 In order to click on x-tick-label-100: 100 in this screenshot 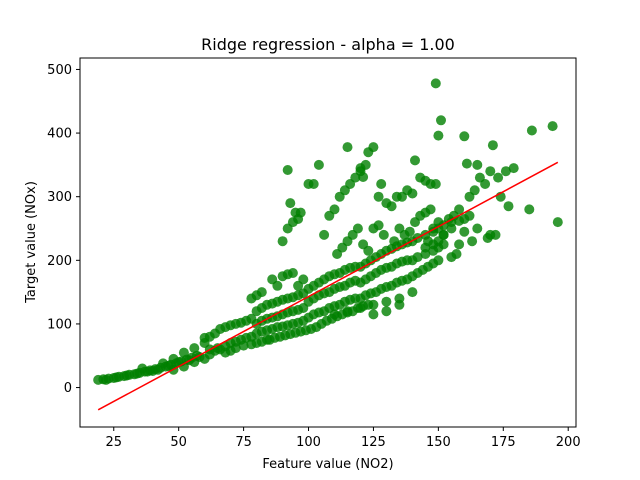, I will do `click(308, 442)`.